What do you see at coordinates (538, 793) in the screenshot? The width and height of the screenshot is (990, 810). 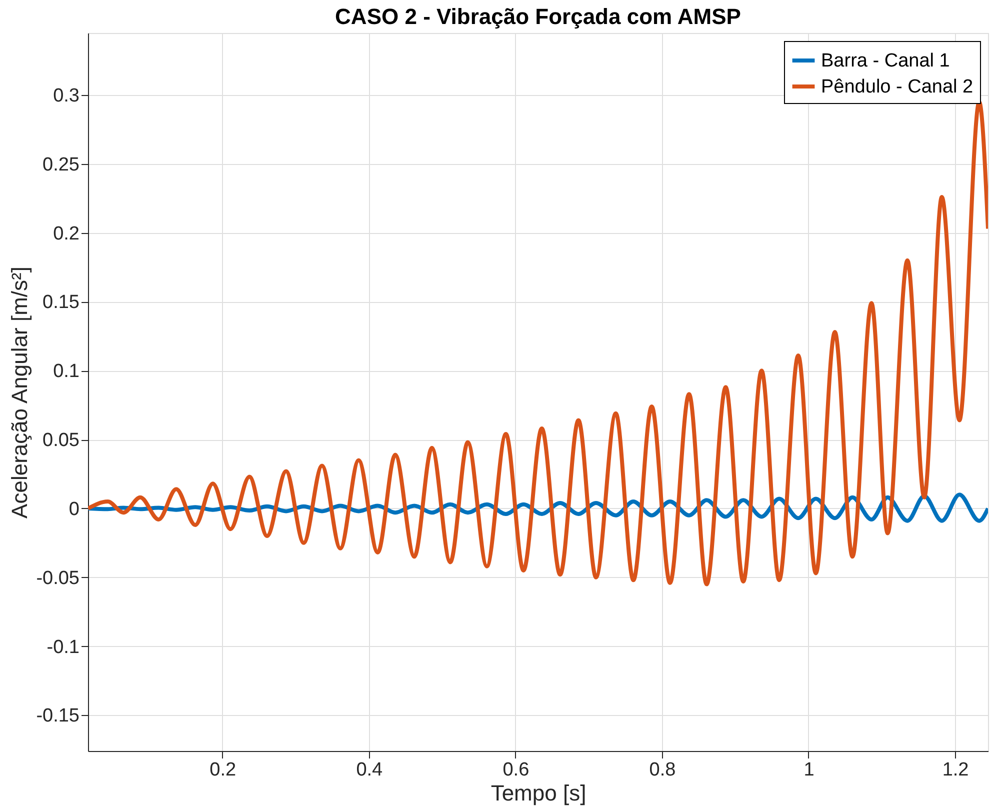 I see `x-axis-title: Tempo [s]` at bounding box center [538, 793].